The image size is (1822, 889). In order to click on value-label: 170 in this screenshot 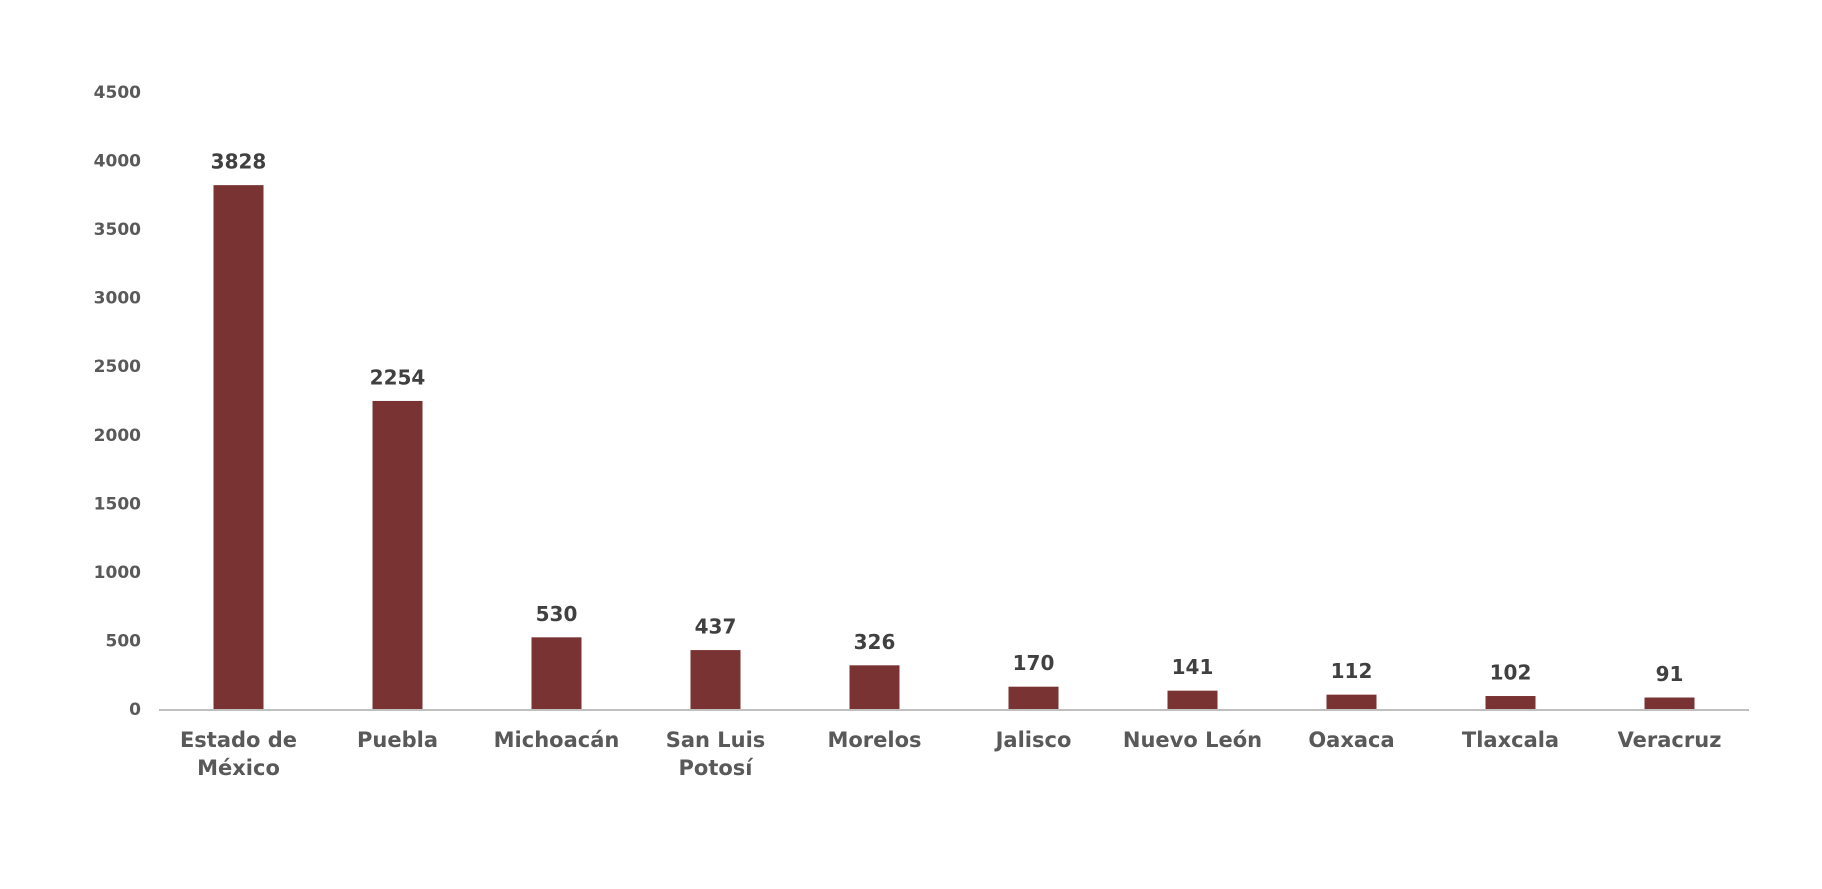, I will do `click(1034, 663)`.